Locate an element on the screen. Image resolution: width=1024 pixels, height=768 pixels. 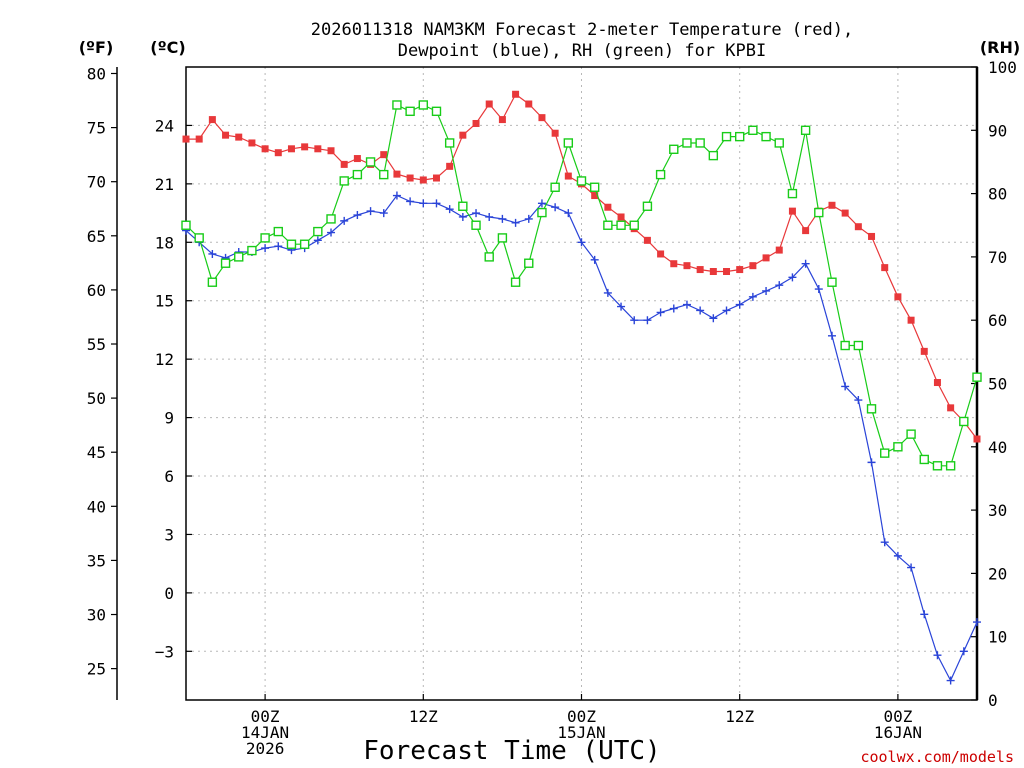
rh-tick-label-8: 20 is located at coordinates (997, 573).